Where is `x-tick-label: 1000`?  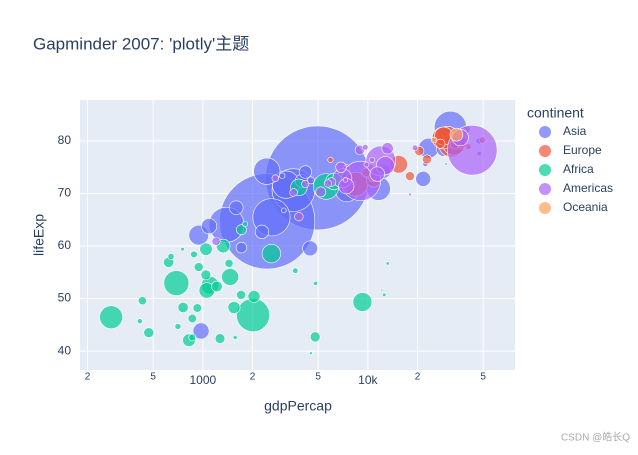
x-tick-label: 1000 is located at coordinates (203, 380).